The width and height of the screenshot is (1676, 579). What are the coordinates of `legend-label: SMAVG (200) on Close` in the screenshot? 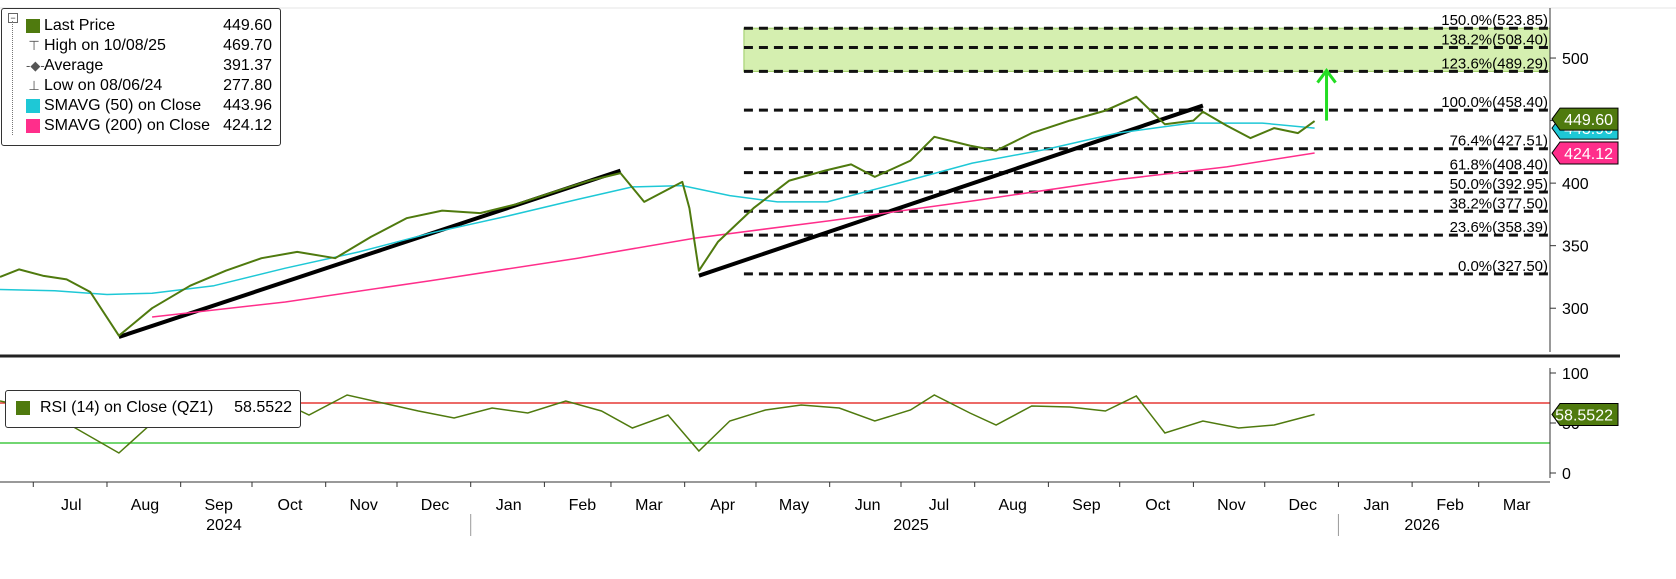 It's located at (127, 125).